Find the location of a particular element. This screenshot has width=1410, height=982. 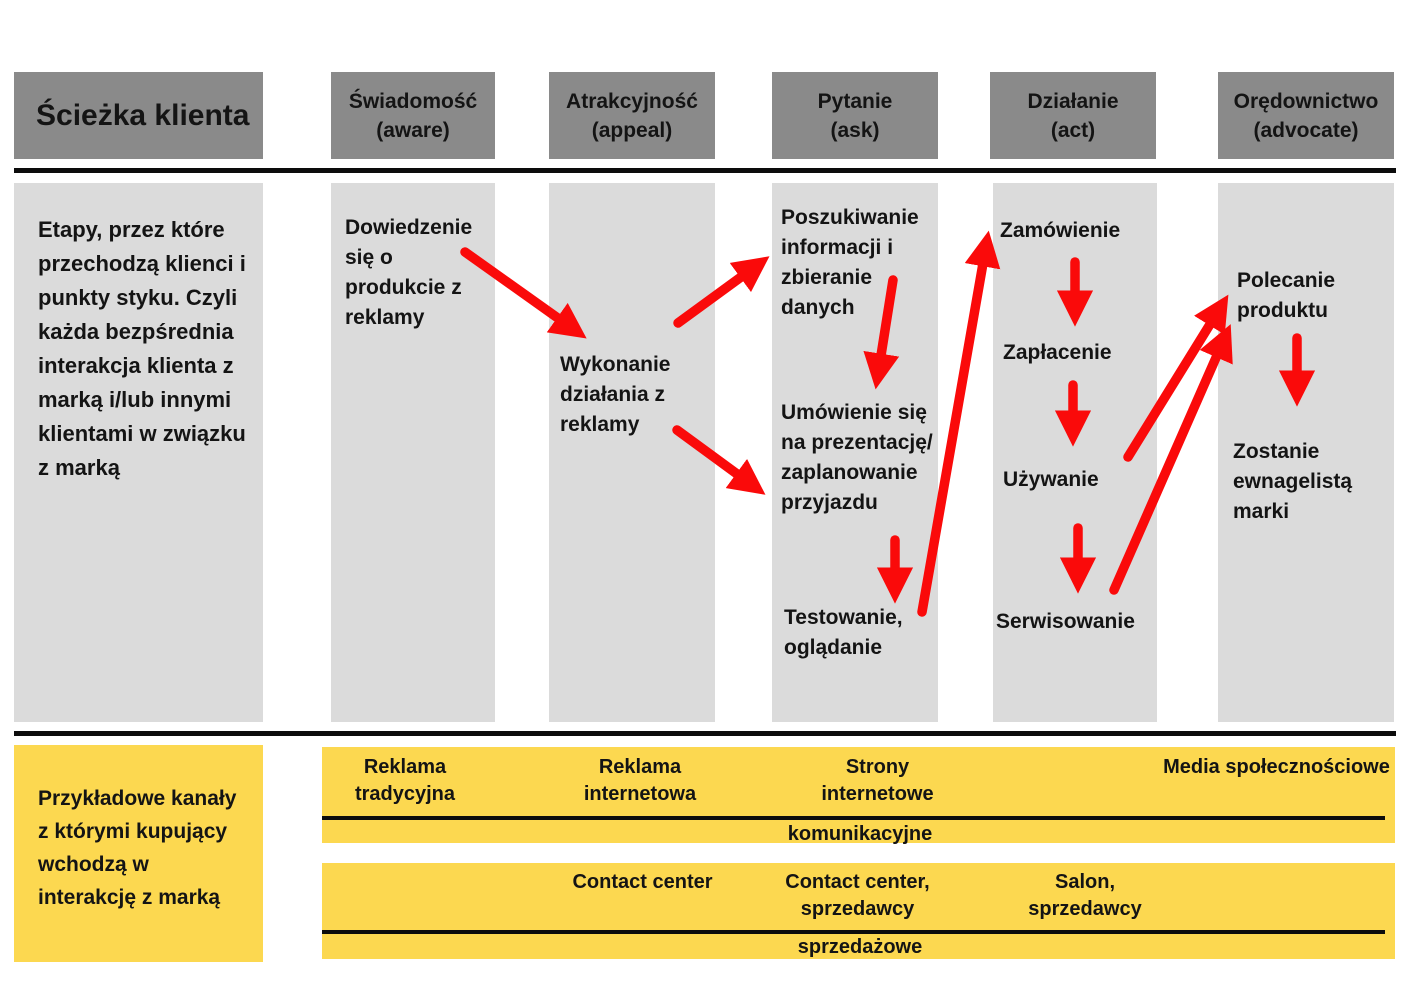

stage-header-advocate: Orędownictwo (advocate) is located at coordinates (1306, 115).